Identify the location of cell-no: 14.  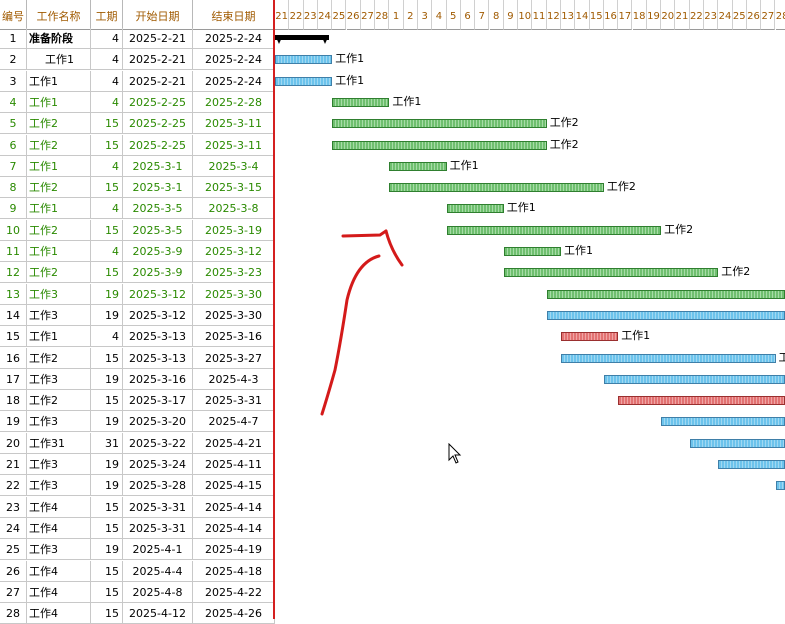
(13, 315).